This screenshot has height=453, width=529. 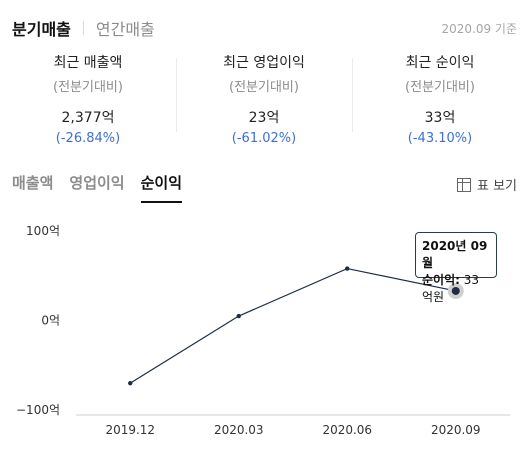 What do you see at coordinates (125, 29) in the screenshot?
I see `tab-annual-sales: 연간매출` at bounding box center [125, 29].